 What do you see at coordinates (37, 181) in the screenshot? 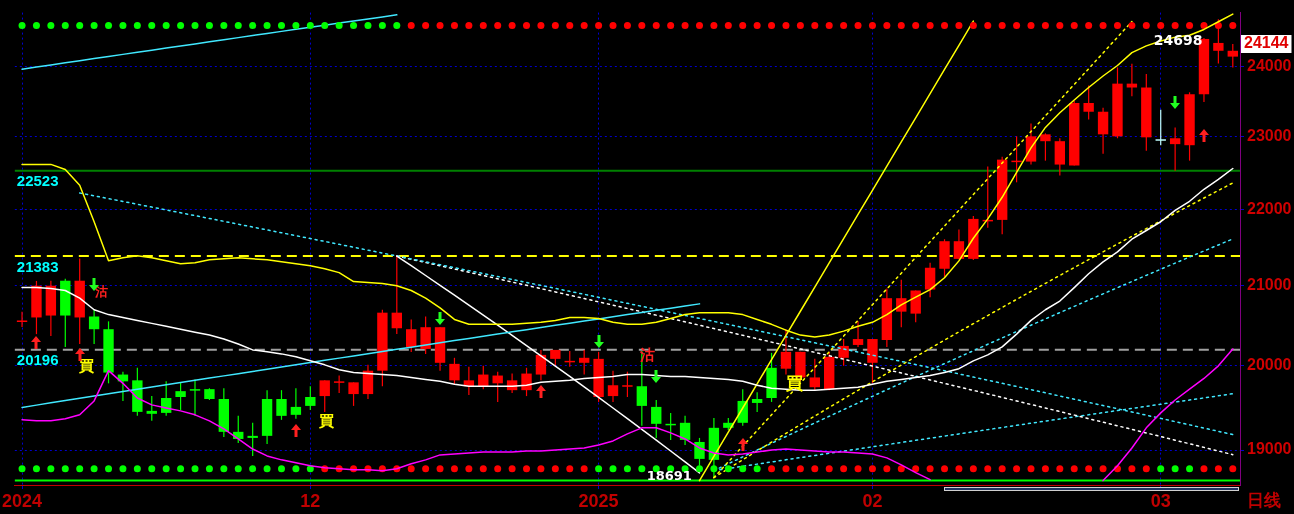
I see `ref-line-label: 22523` at bounding box center [37, 181].